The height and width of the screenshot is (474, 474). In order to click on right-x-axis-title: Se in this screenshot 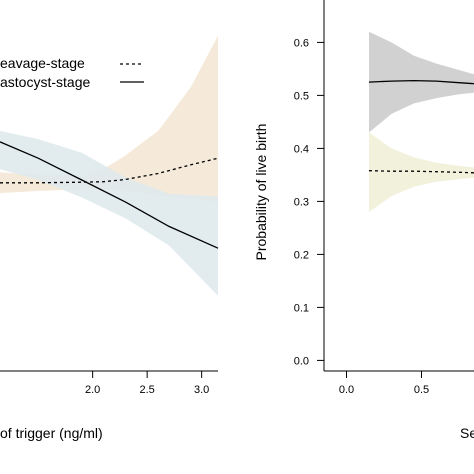, I will do `click(467, 433)`.